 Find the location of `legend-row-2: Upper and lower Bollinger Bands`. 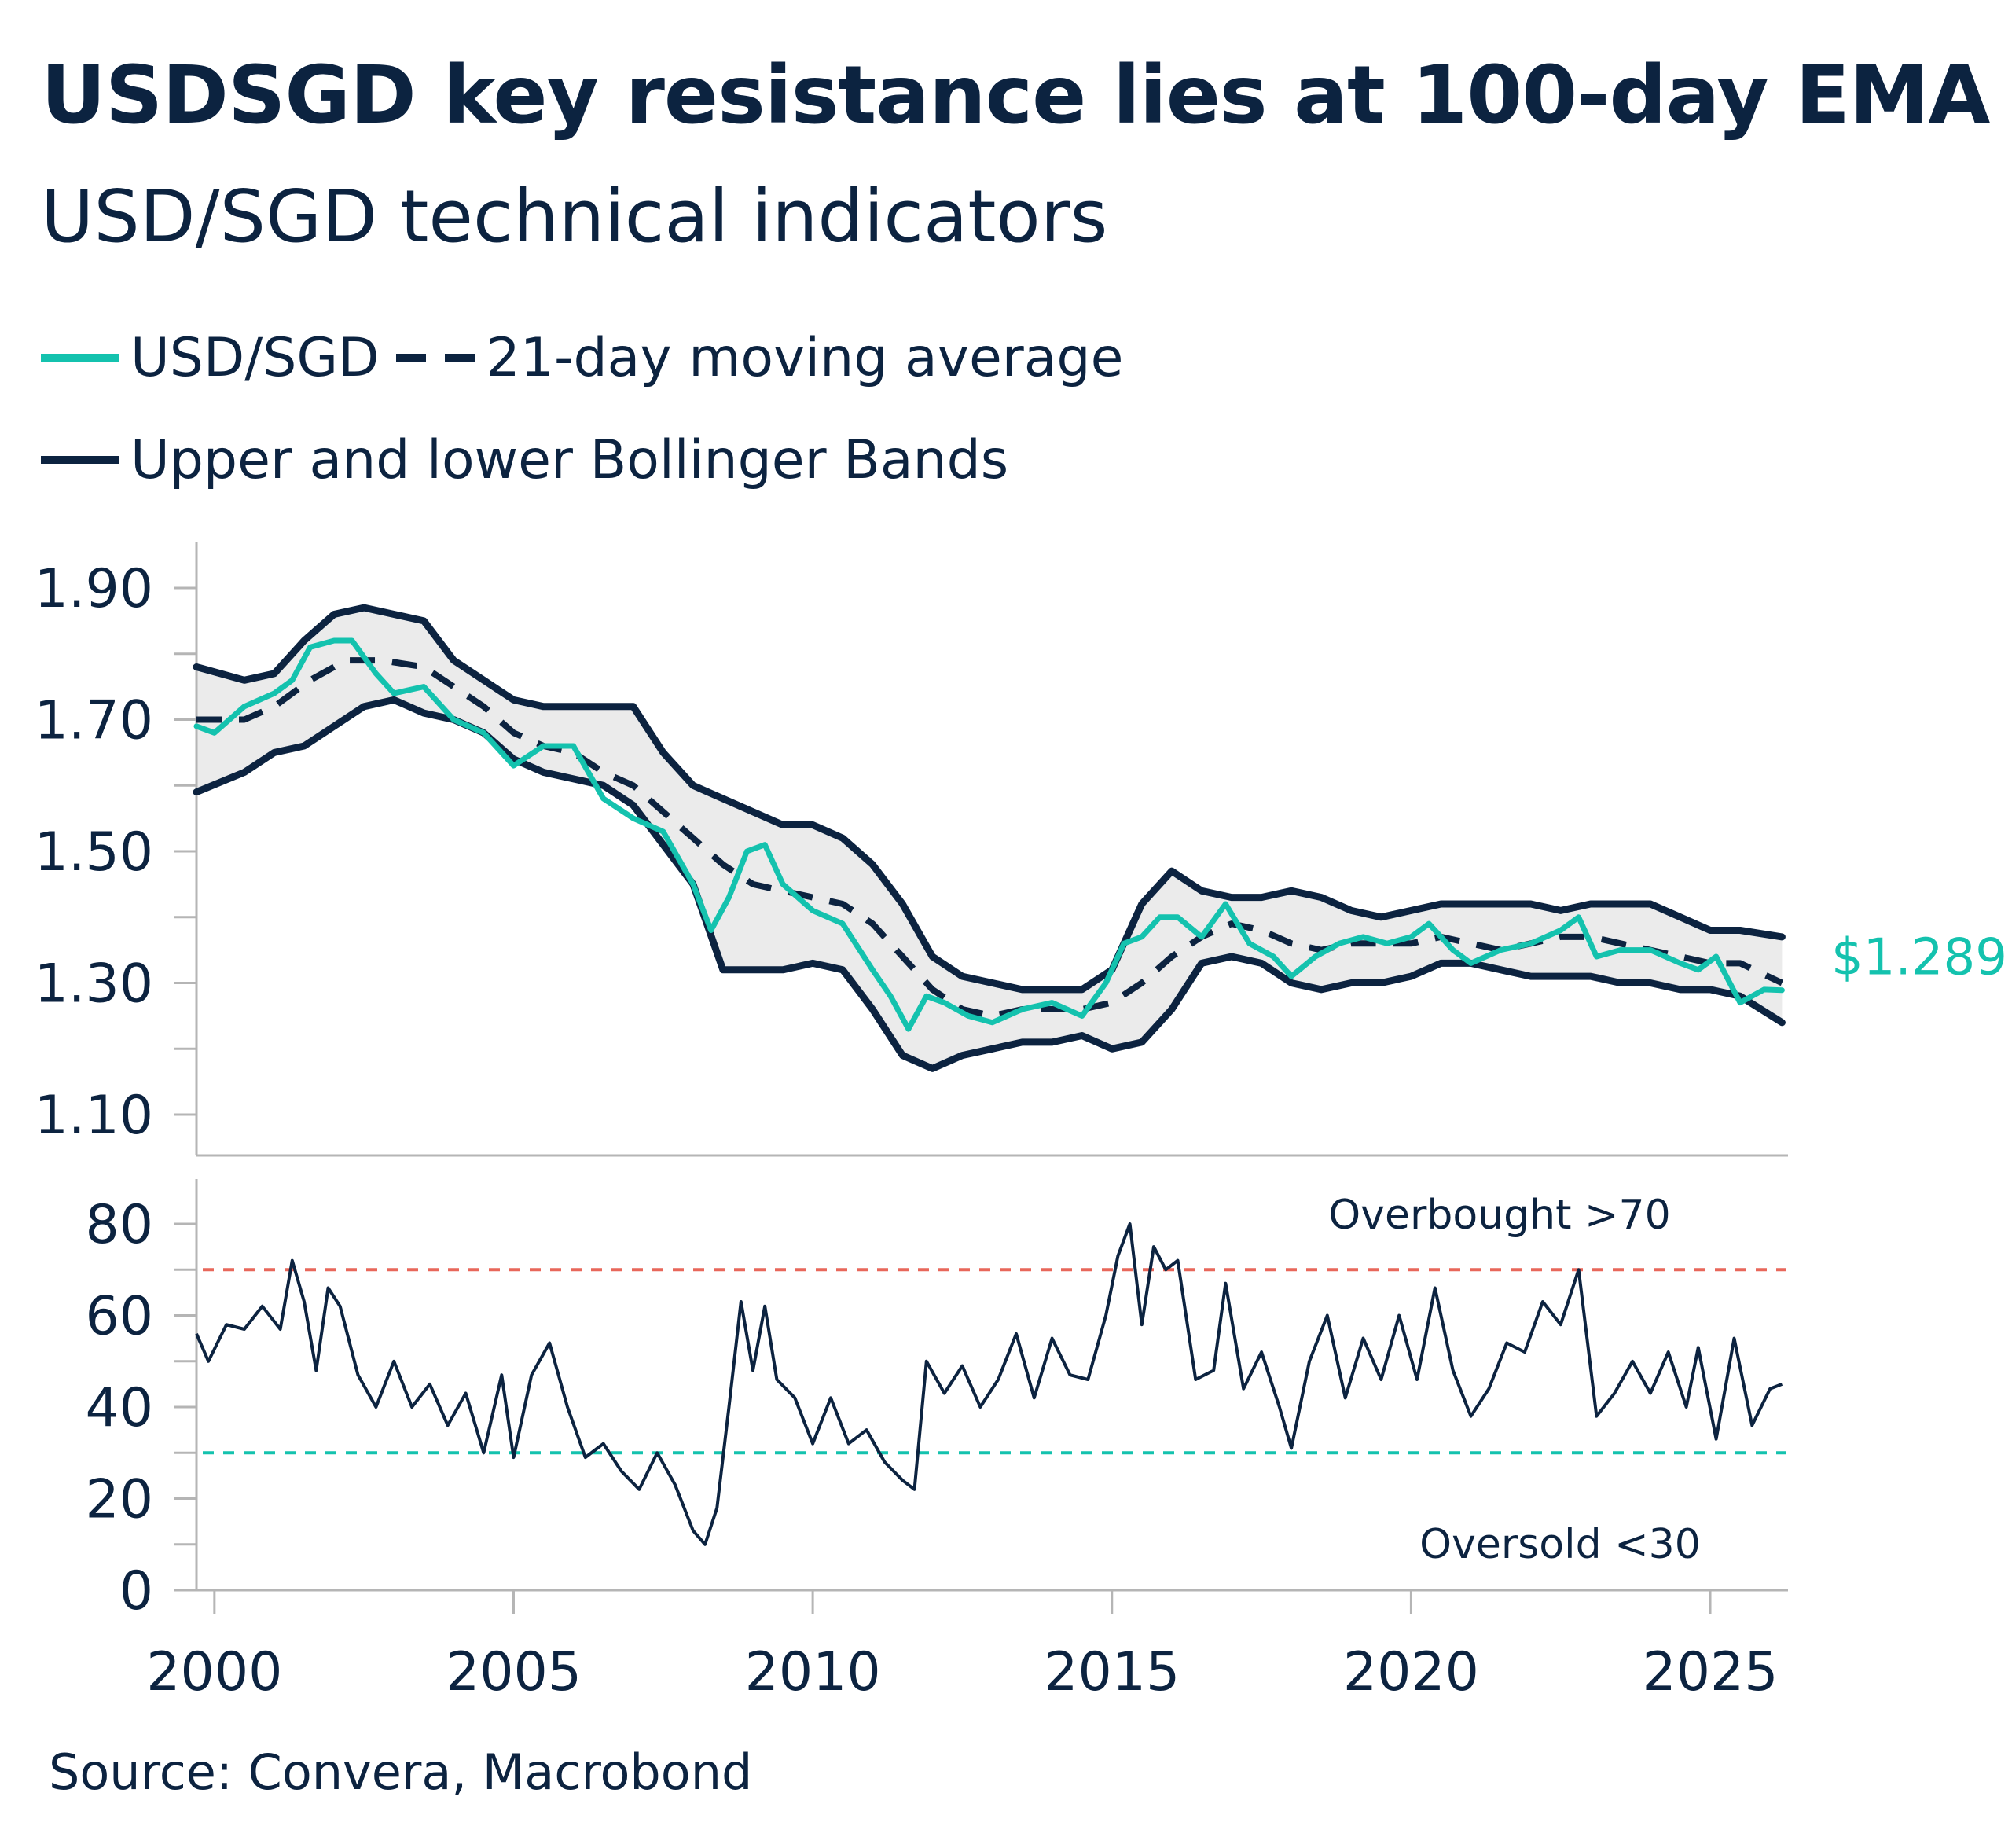

legend-row-2: Upper and lower Bollinger Bands is located at coordinates (524, 460).